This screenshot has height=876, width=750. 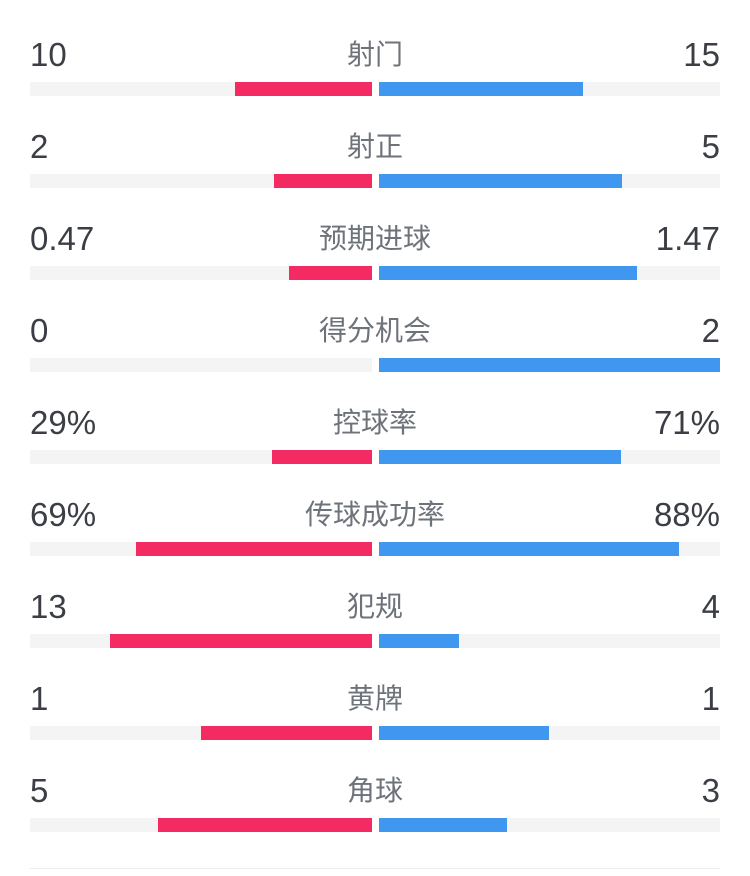 I want to click on stat-row: 1 黄牌 1, so click(x=375, y=728).